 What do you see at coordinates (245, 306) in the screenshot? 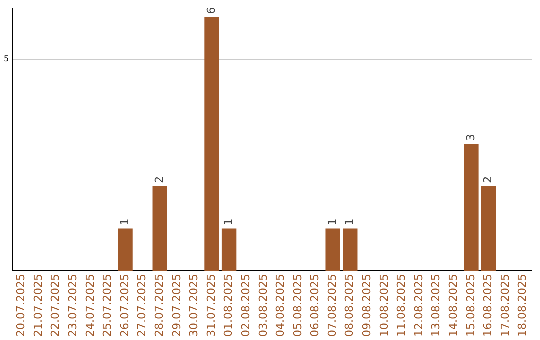
I see `x-tick-label: 02.08.2025` at bounding box center [245, 306].